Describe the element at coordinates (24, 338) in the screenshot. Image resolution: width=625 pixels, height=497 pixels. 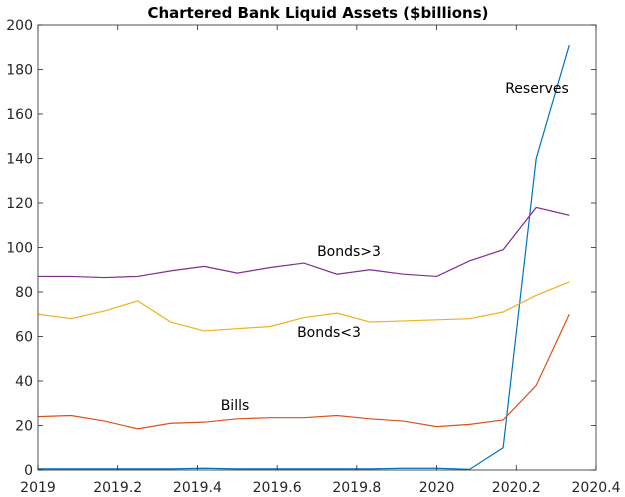
I see `y-tick-label: 60` at that location.